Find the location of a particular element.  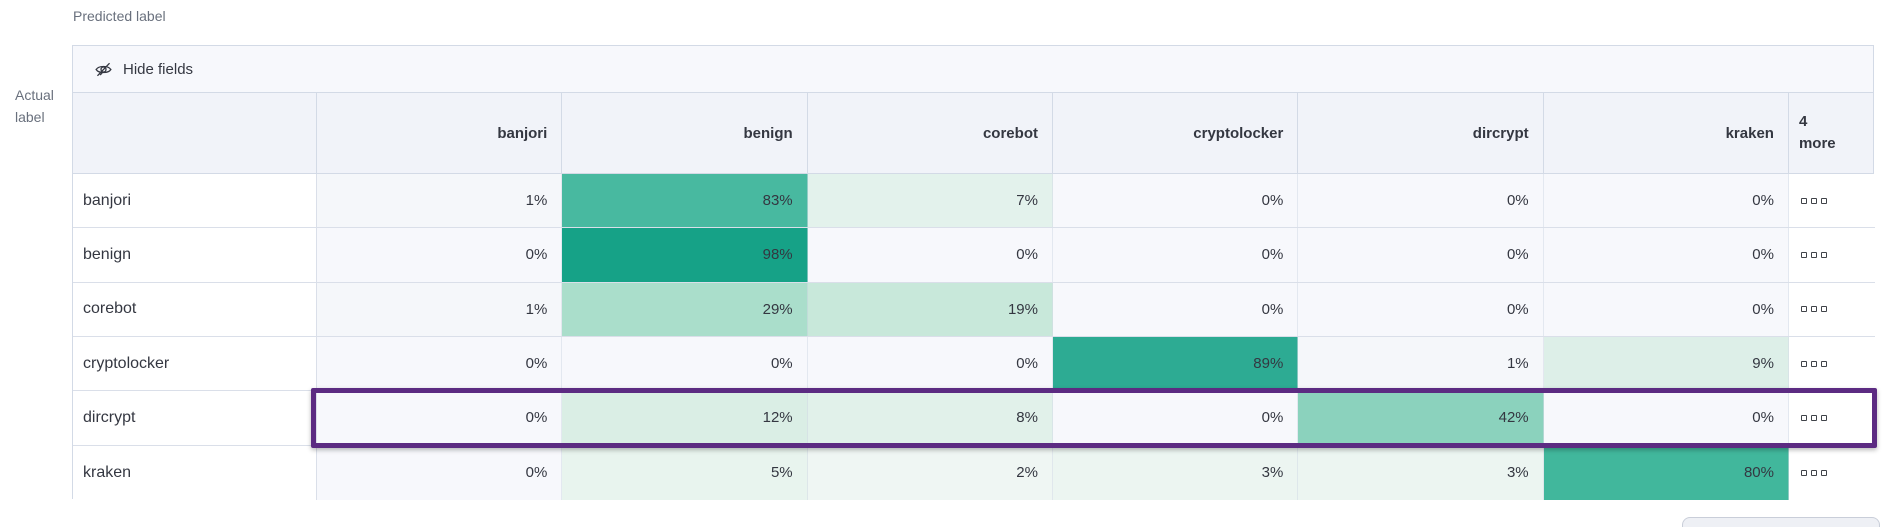

matrix-cell-benign-kraken: 0% is located at coordinates (1666, 255).